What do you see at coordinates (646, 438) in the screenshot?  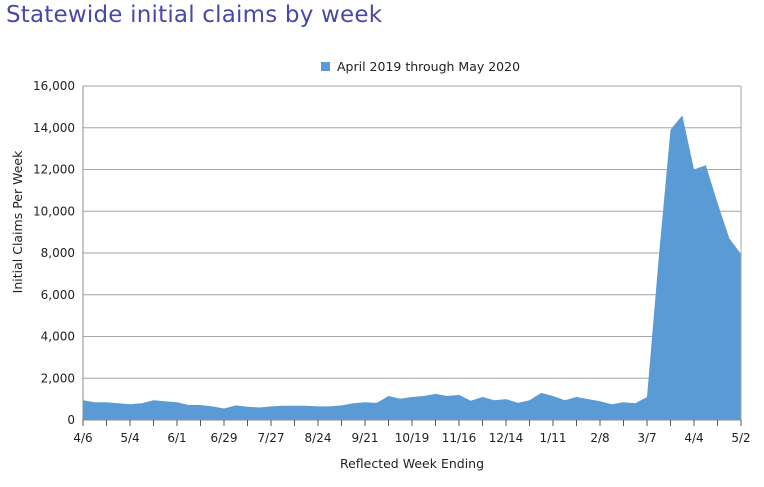 I see `x-tick-label: 3/7` at bounding box center [646, 438].